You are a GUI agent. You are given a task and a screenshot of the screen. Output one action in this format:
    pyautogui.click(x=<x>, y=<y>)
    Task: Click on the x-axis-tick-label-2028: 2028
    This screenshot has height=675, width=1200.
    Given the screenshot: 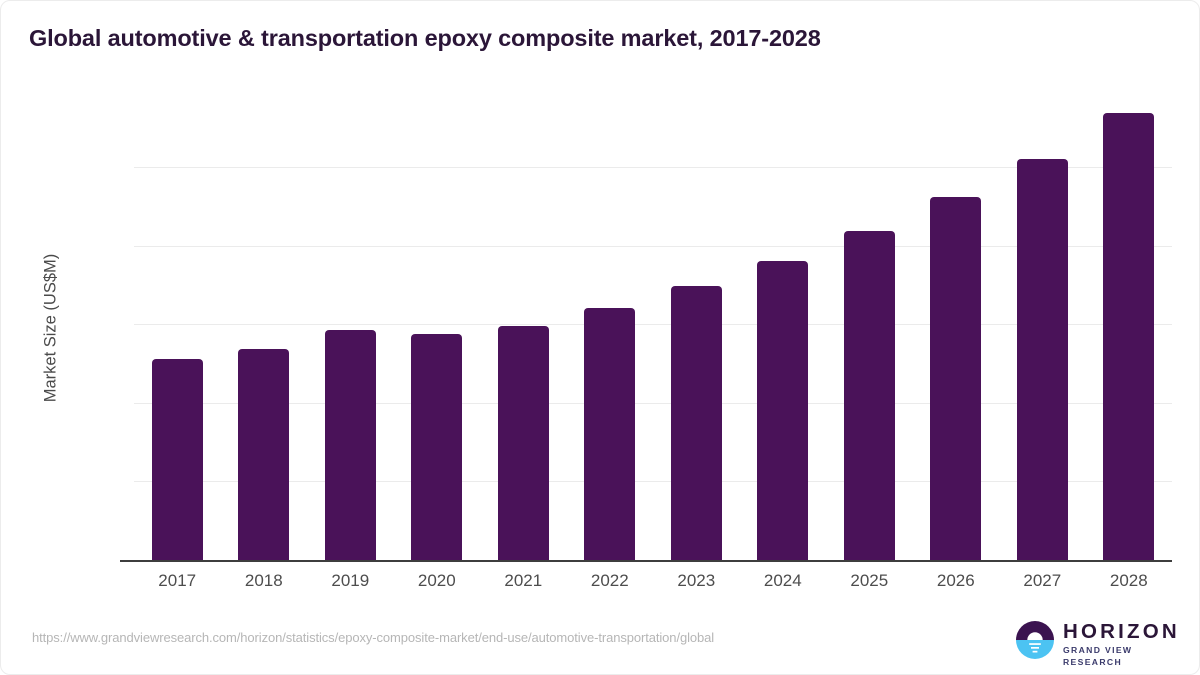 What is the action you would take?
    pyautogui.click(x=1128, y=580)
    